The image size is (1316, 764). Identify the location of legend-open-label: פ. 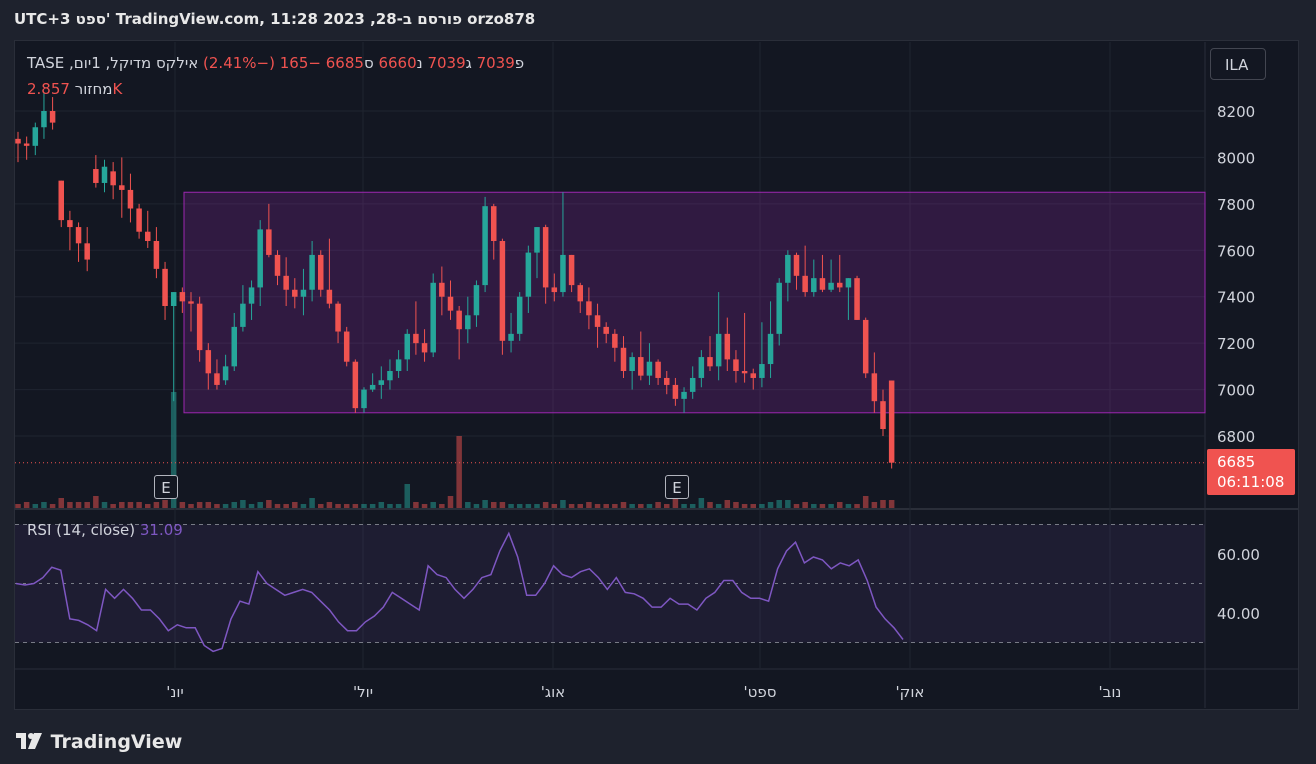
(519, 63).